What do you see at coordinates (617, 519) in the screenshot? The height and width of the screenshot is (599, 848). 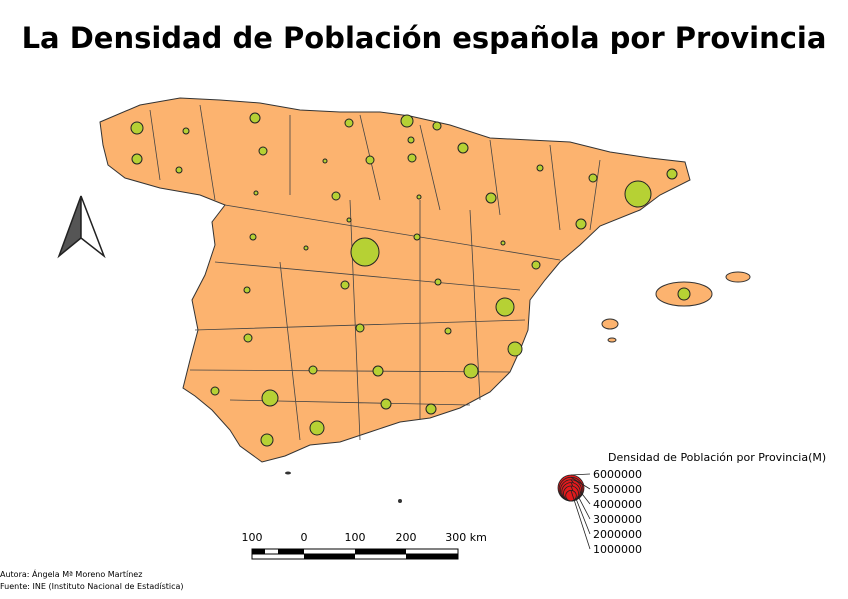 I see `legend-label: 3000000` at bounding box center [617, 519].